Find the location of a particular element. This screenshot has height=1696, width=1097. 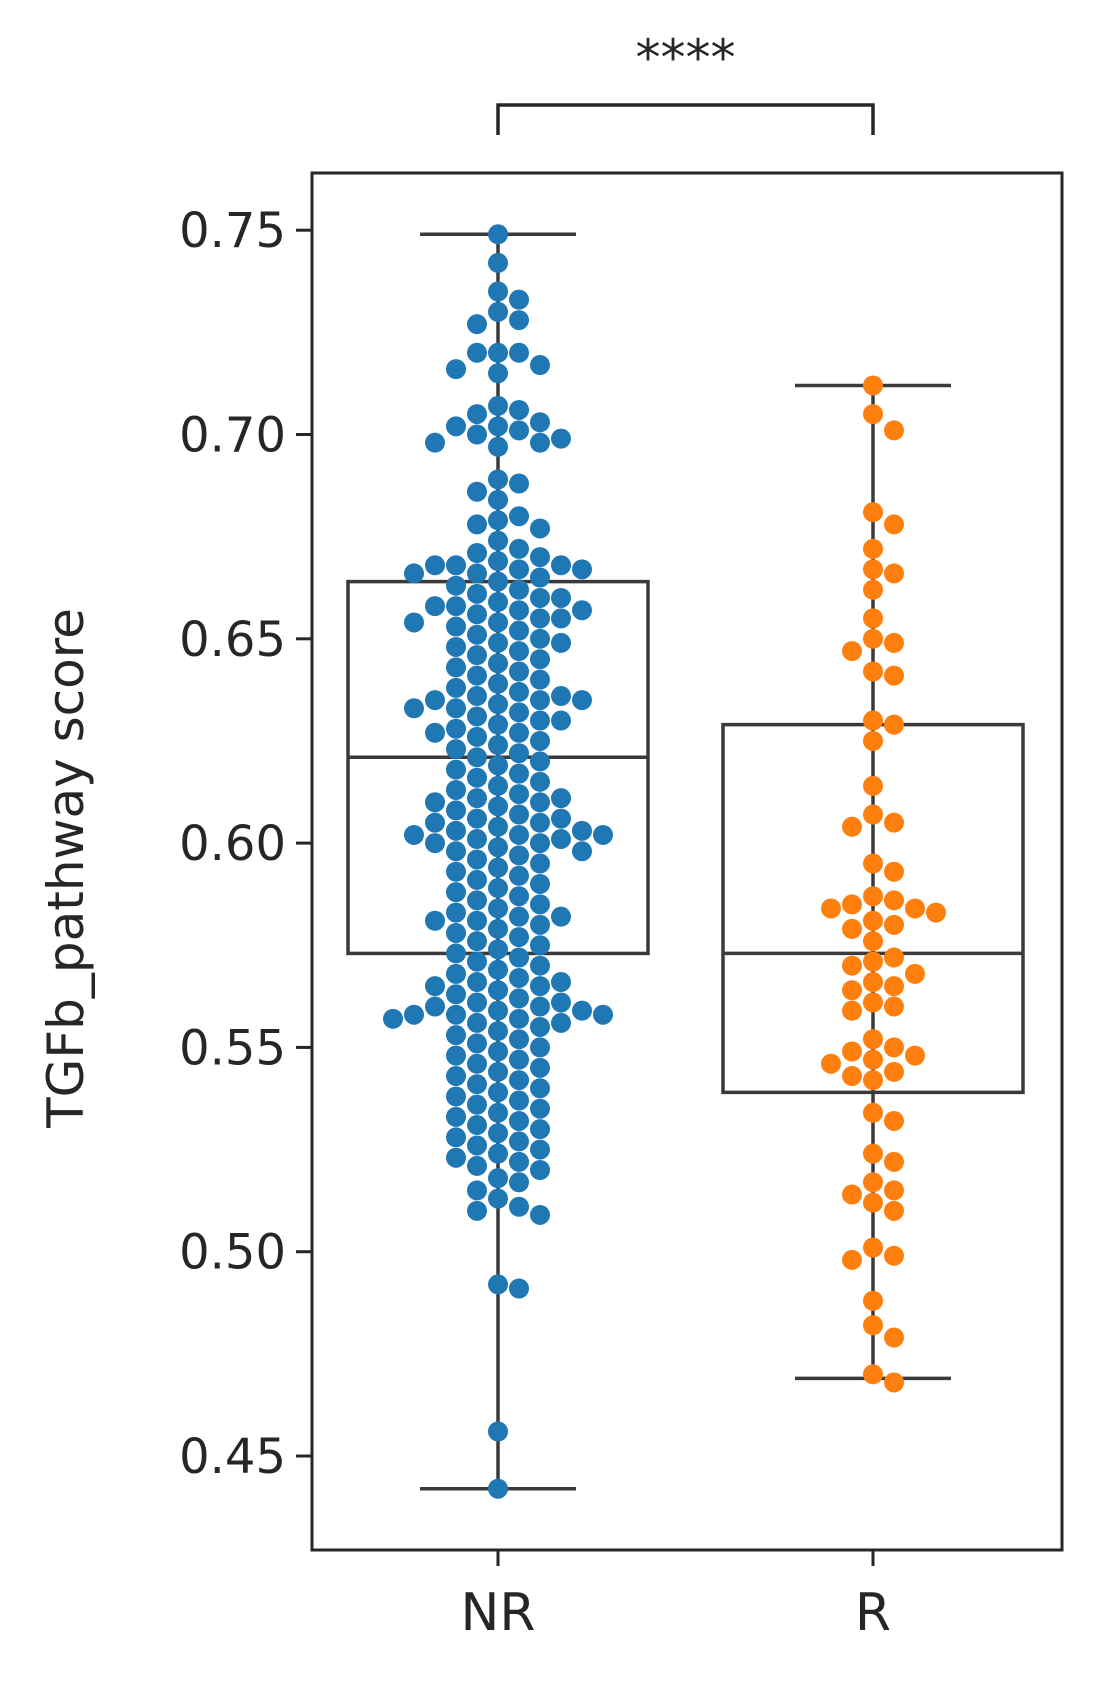

x-axis: NR R is located at coordinates (675, 1596).